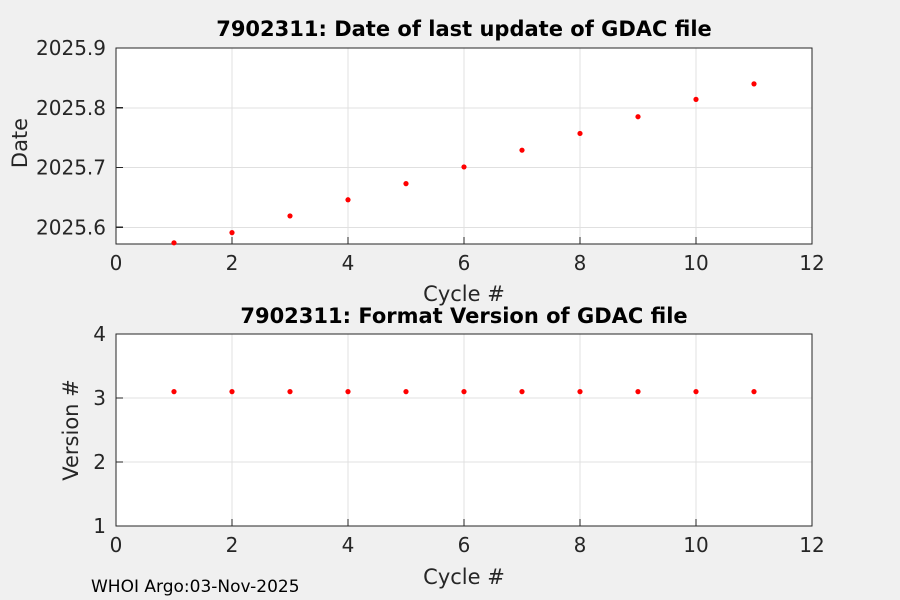 This screenshot has height=600, width=900. I want to click on y-tick-label: 2, so click(99, 462).